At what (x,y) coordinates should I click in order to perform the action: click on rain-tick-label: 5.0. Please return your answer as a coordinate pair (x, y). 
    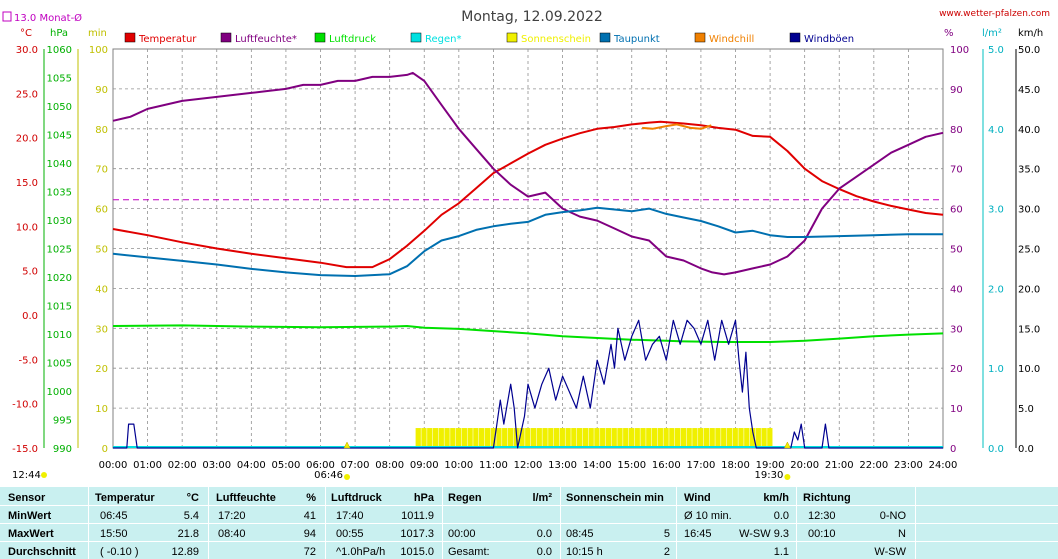
    Looking at the image, I should click on (996, 50).